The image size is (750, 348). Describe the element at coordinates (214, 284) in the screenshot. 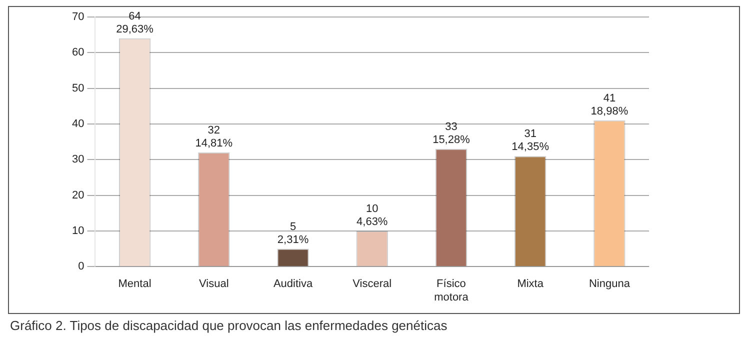

I see `x-tick-label: Visual` at that location.